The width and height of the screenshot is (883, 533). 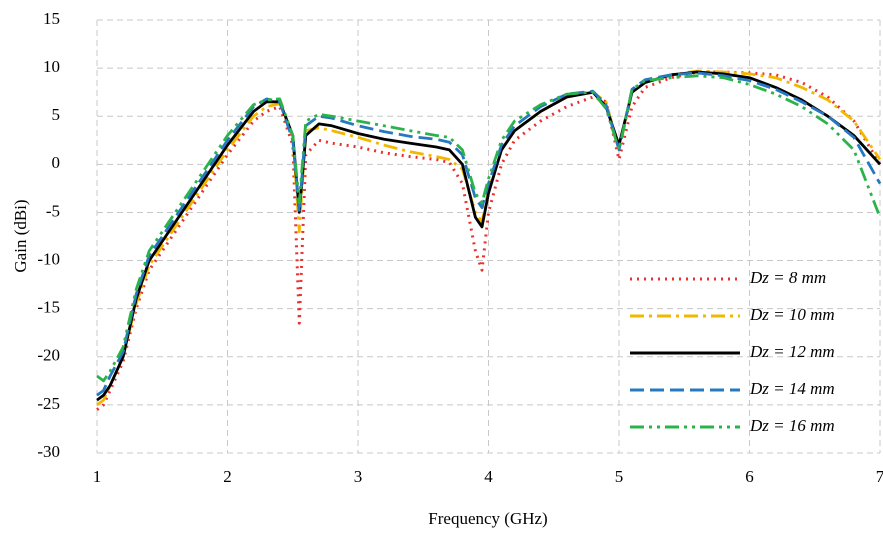 I want to click on x-tick-label: 3, so click(x=358, y=476).